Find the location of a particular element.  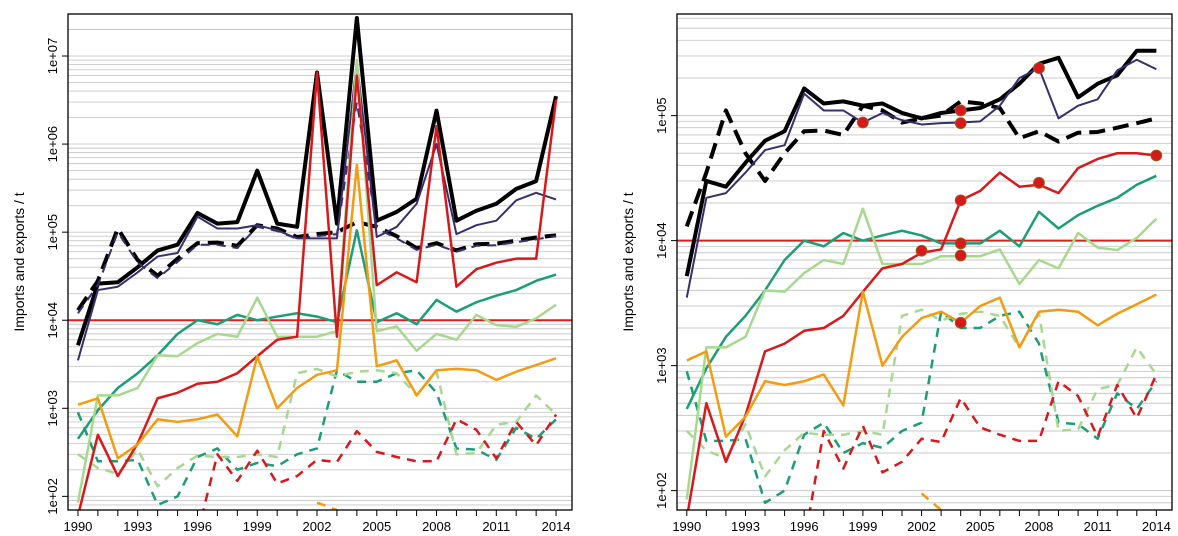

y-tick-label: 1e+06 is located at coordinates (52, 144).